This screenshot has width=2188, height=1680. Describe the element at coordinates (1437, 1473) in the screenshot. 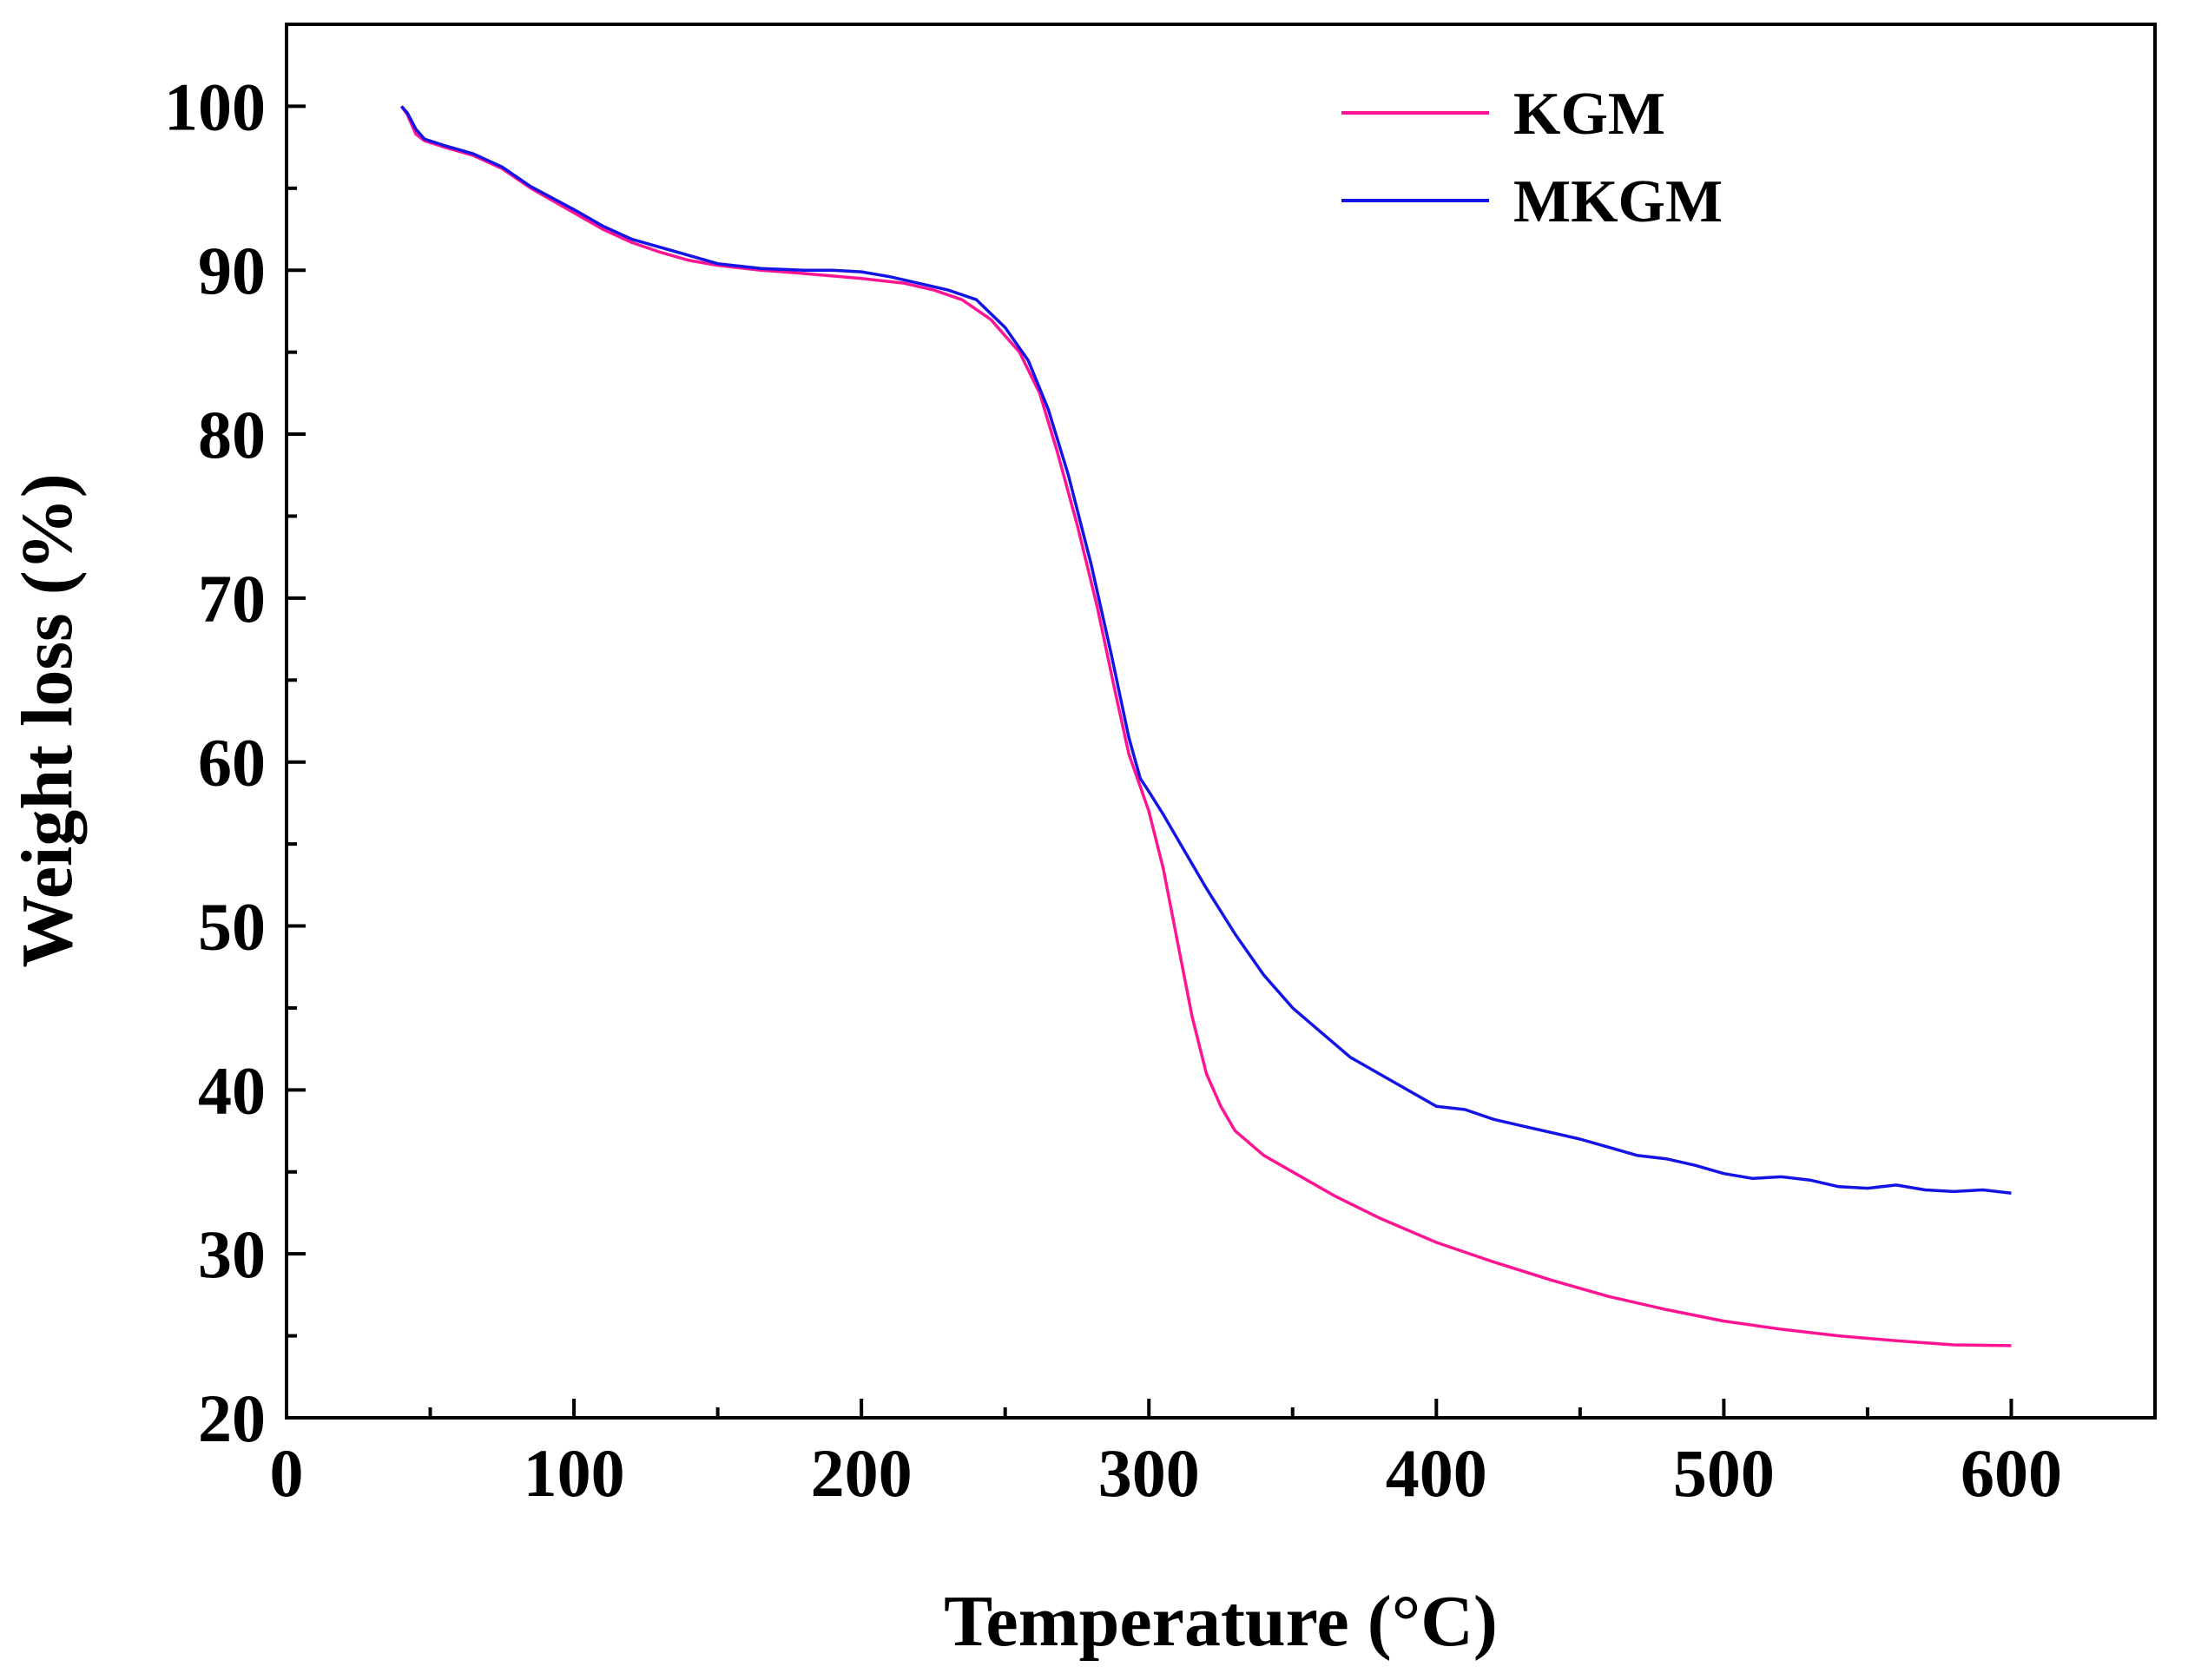

I see `x-tick-label: 400` at that location.